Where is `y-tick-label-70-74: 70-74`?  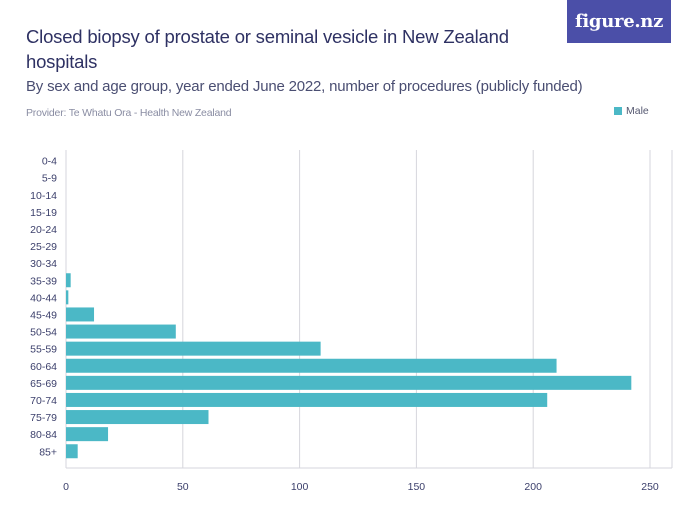 y-tick-label-70-74: 70-74 is located at coordinates (43, 401).